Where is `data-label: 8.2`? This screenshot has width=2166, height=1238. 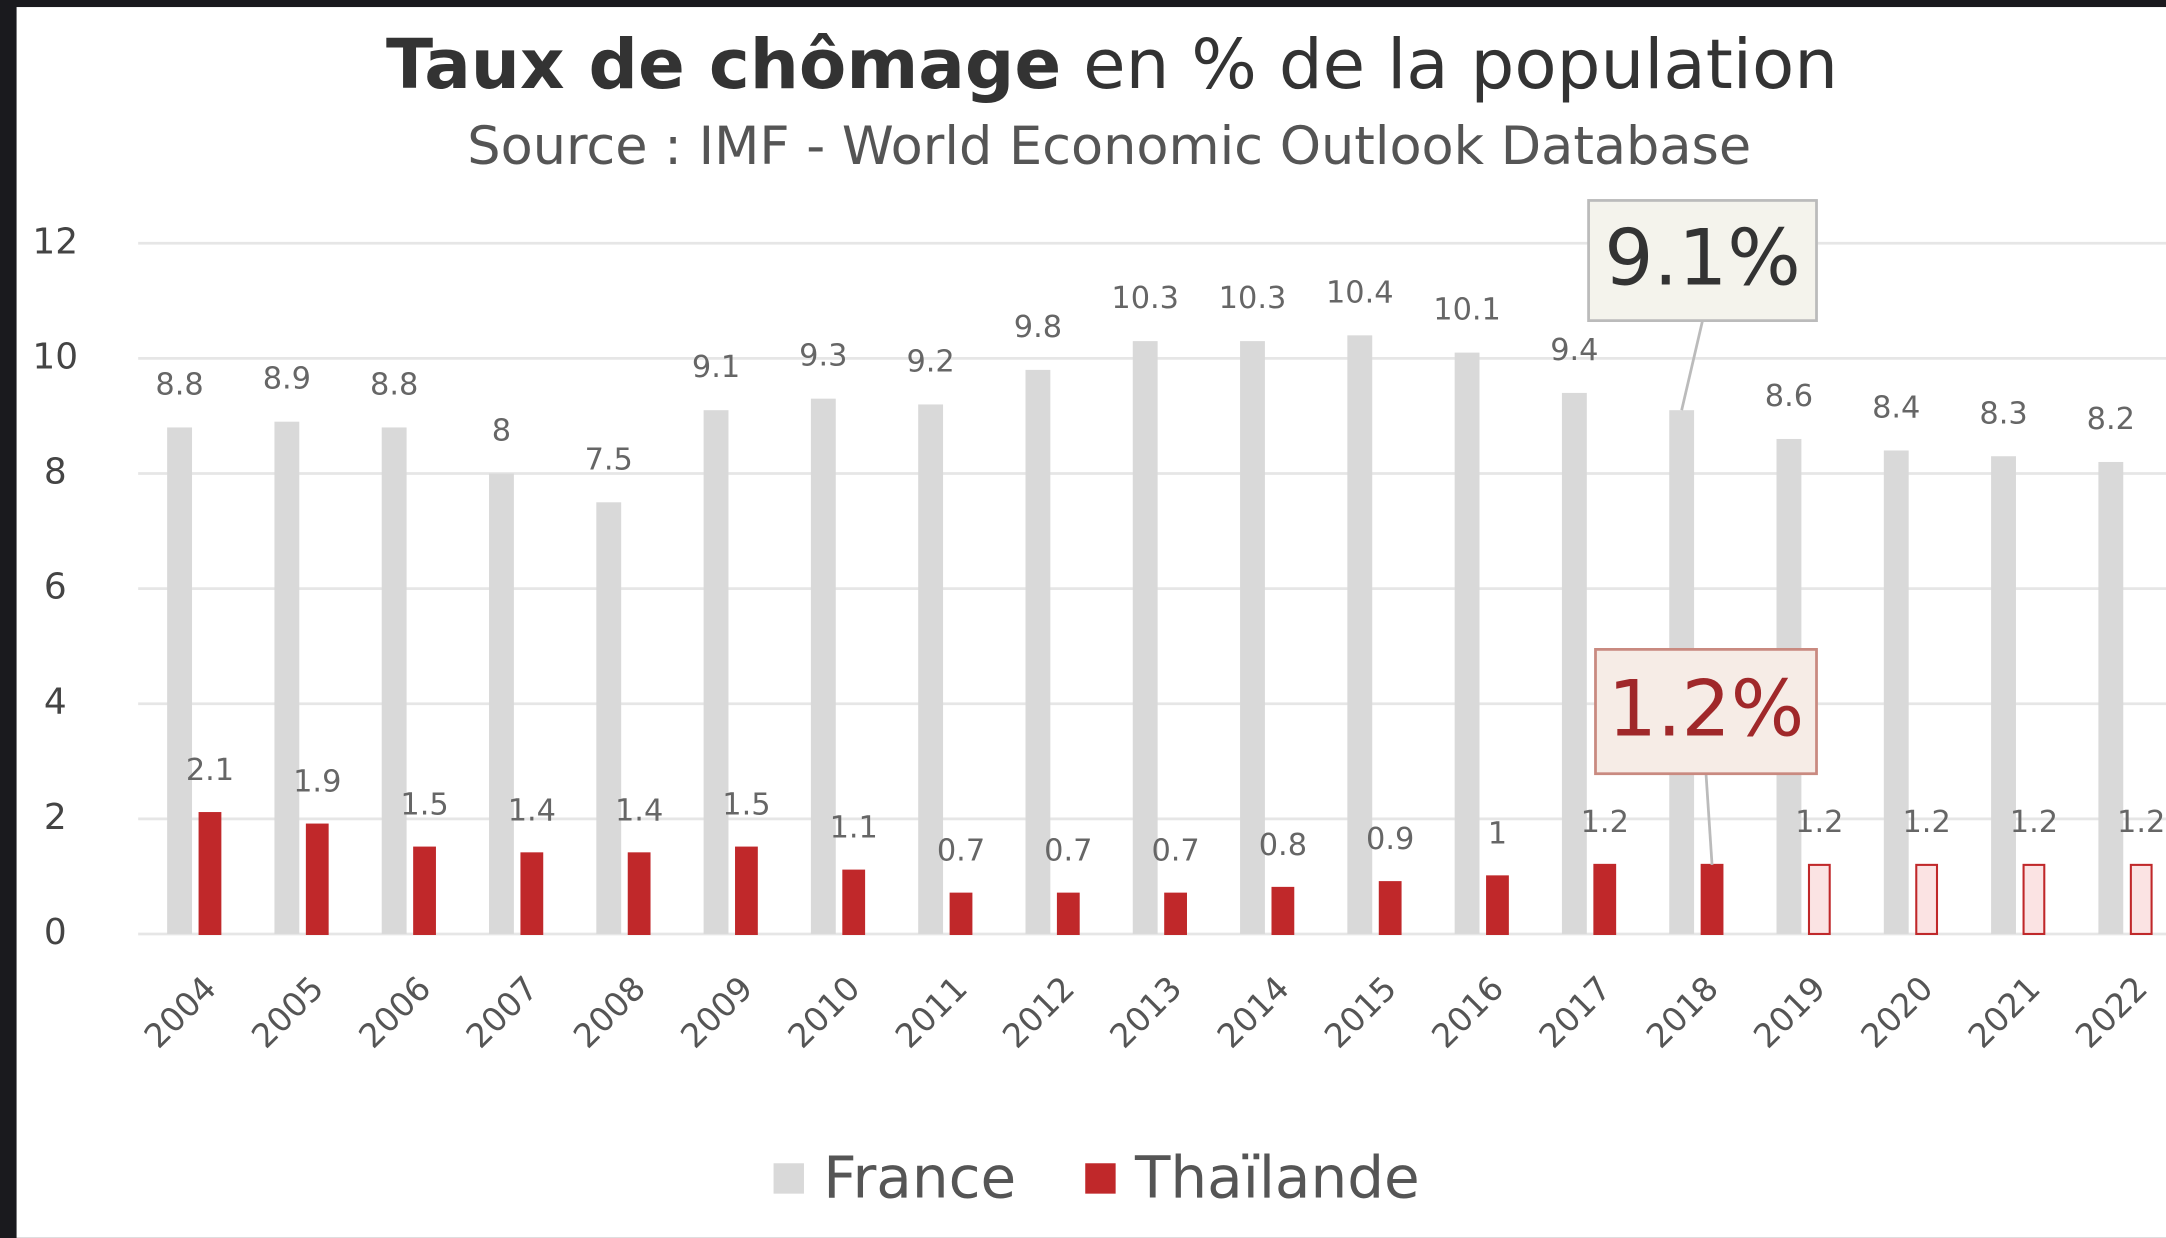 data-label: 8.2 is located at coordinates (2111, 419).